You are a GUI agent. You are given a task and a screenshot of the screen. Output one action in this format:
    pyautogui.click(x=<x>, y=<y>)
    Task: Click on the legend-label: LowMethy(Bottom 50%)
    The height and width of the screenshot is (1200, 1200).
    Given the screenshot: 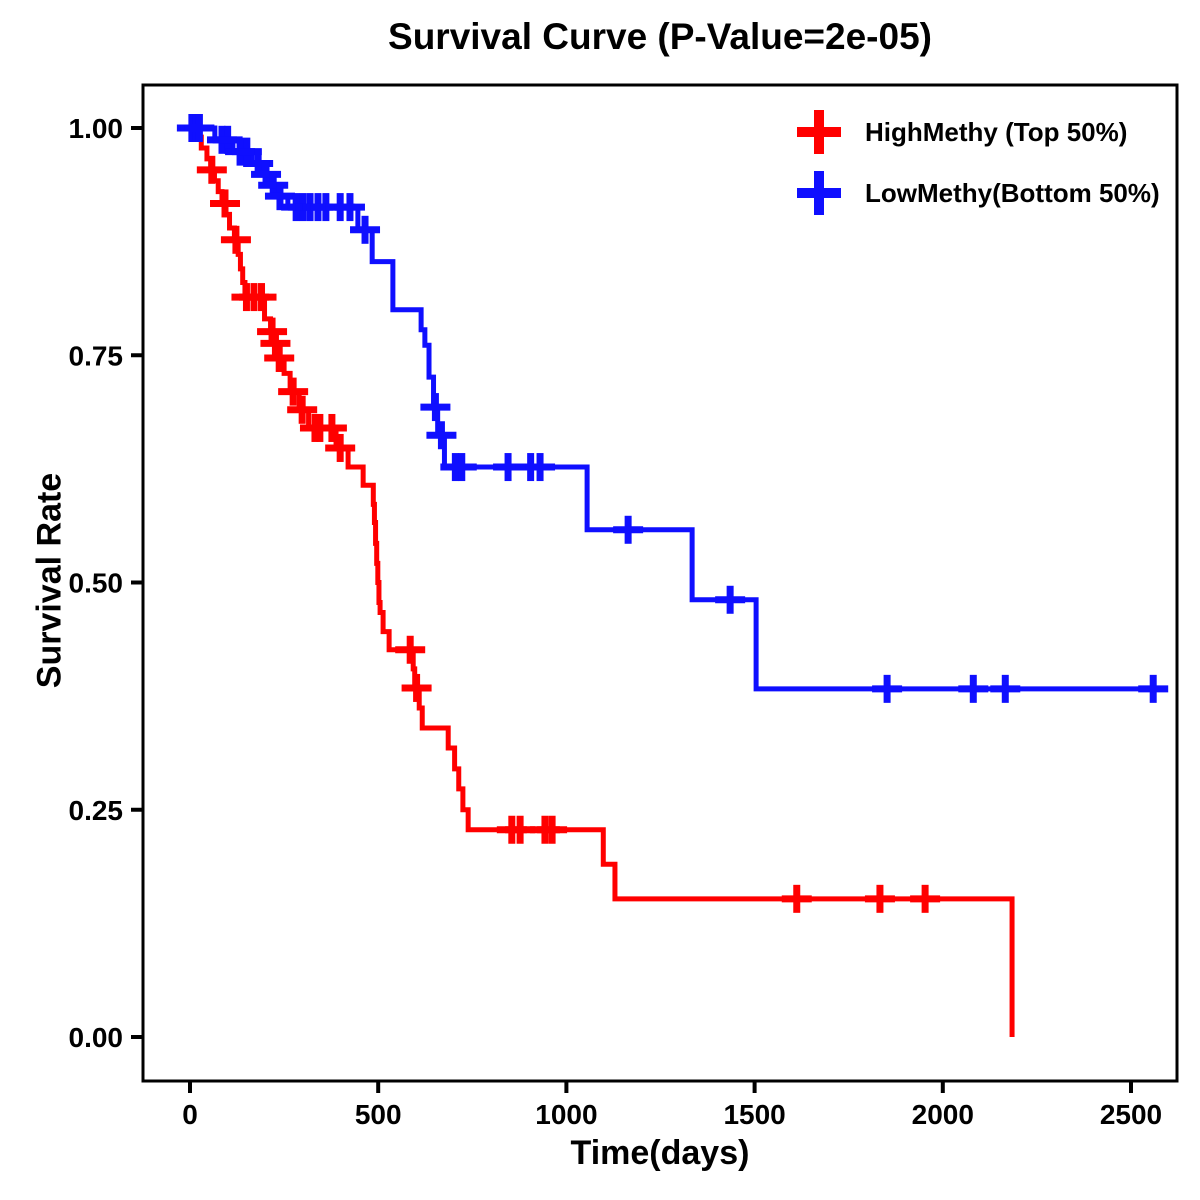 What is the action you would take?
    pyautogui.click(x=1012, y=192)
    